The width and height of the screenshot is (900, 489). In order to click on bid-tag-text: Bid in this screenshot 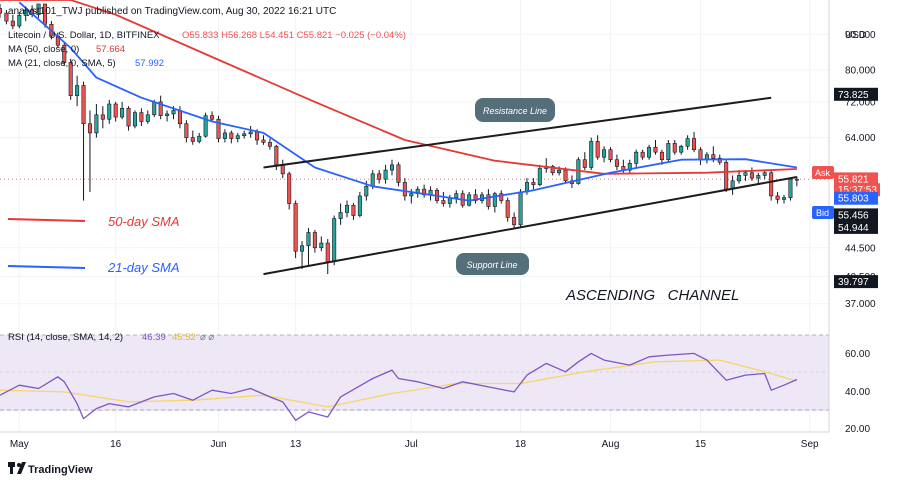, I will do `click(822, 213)`.